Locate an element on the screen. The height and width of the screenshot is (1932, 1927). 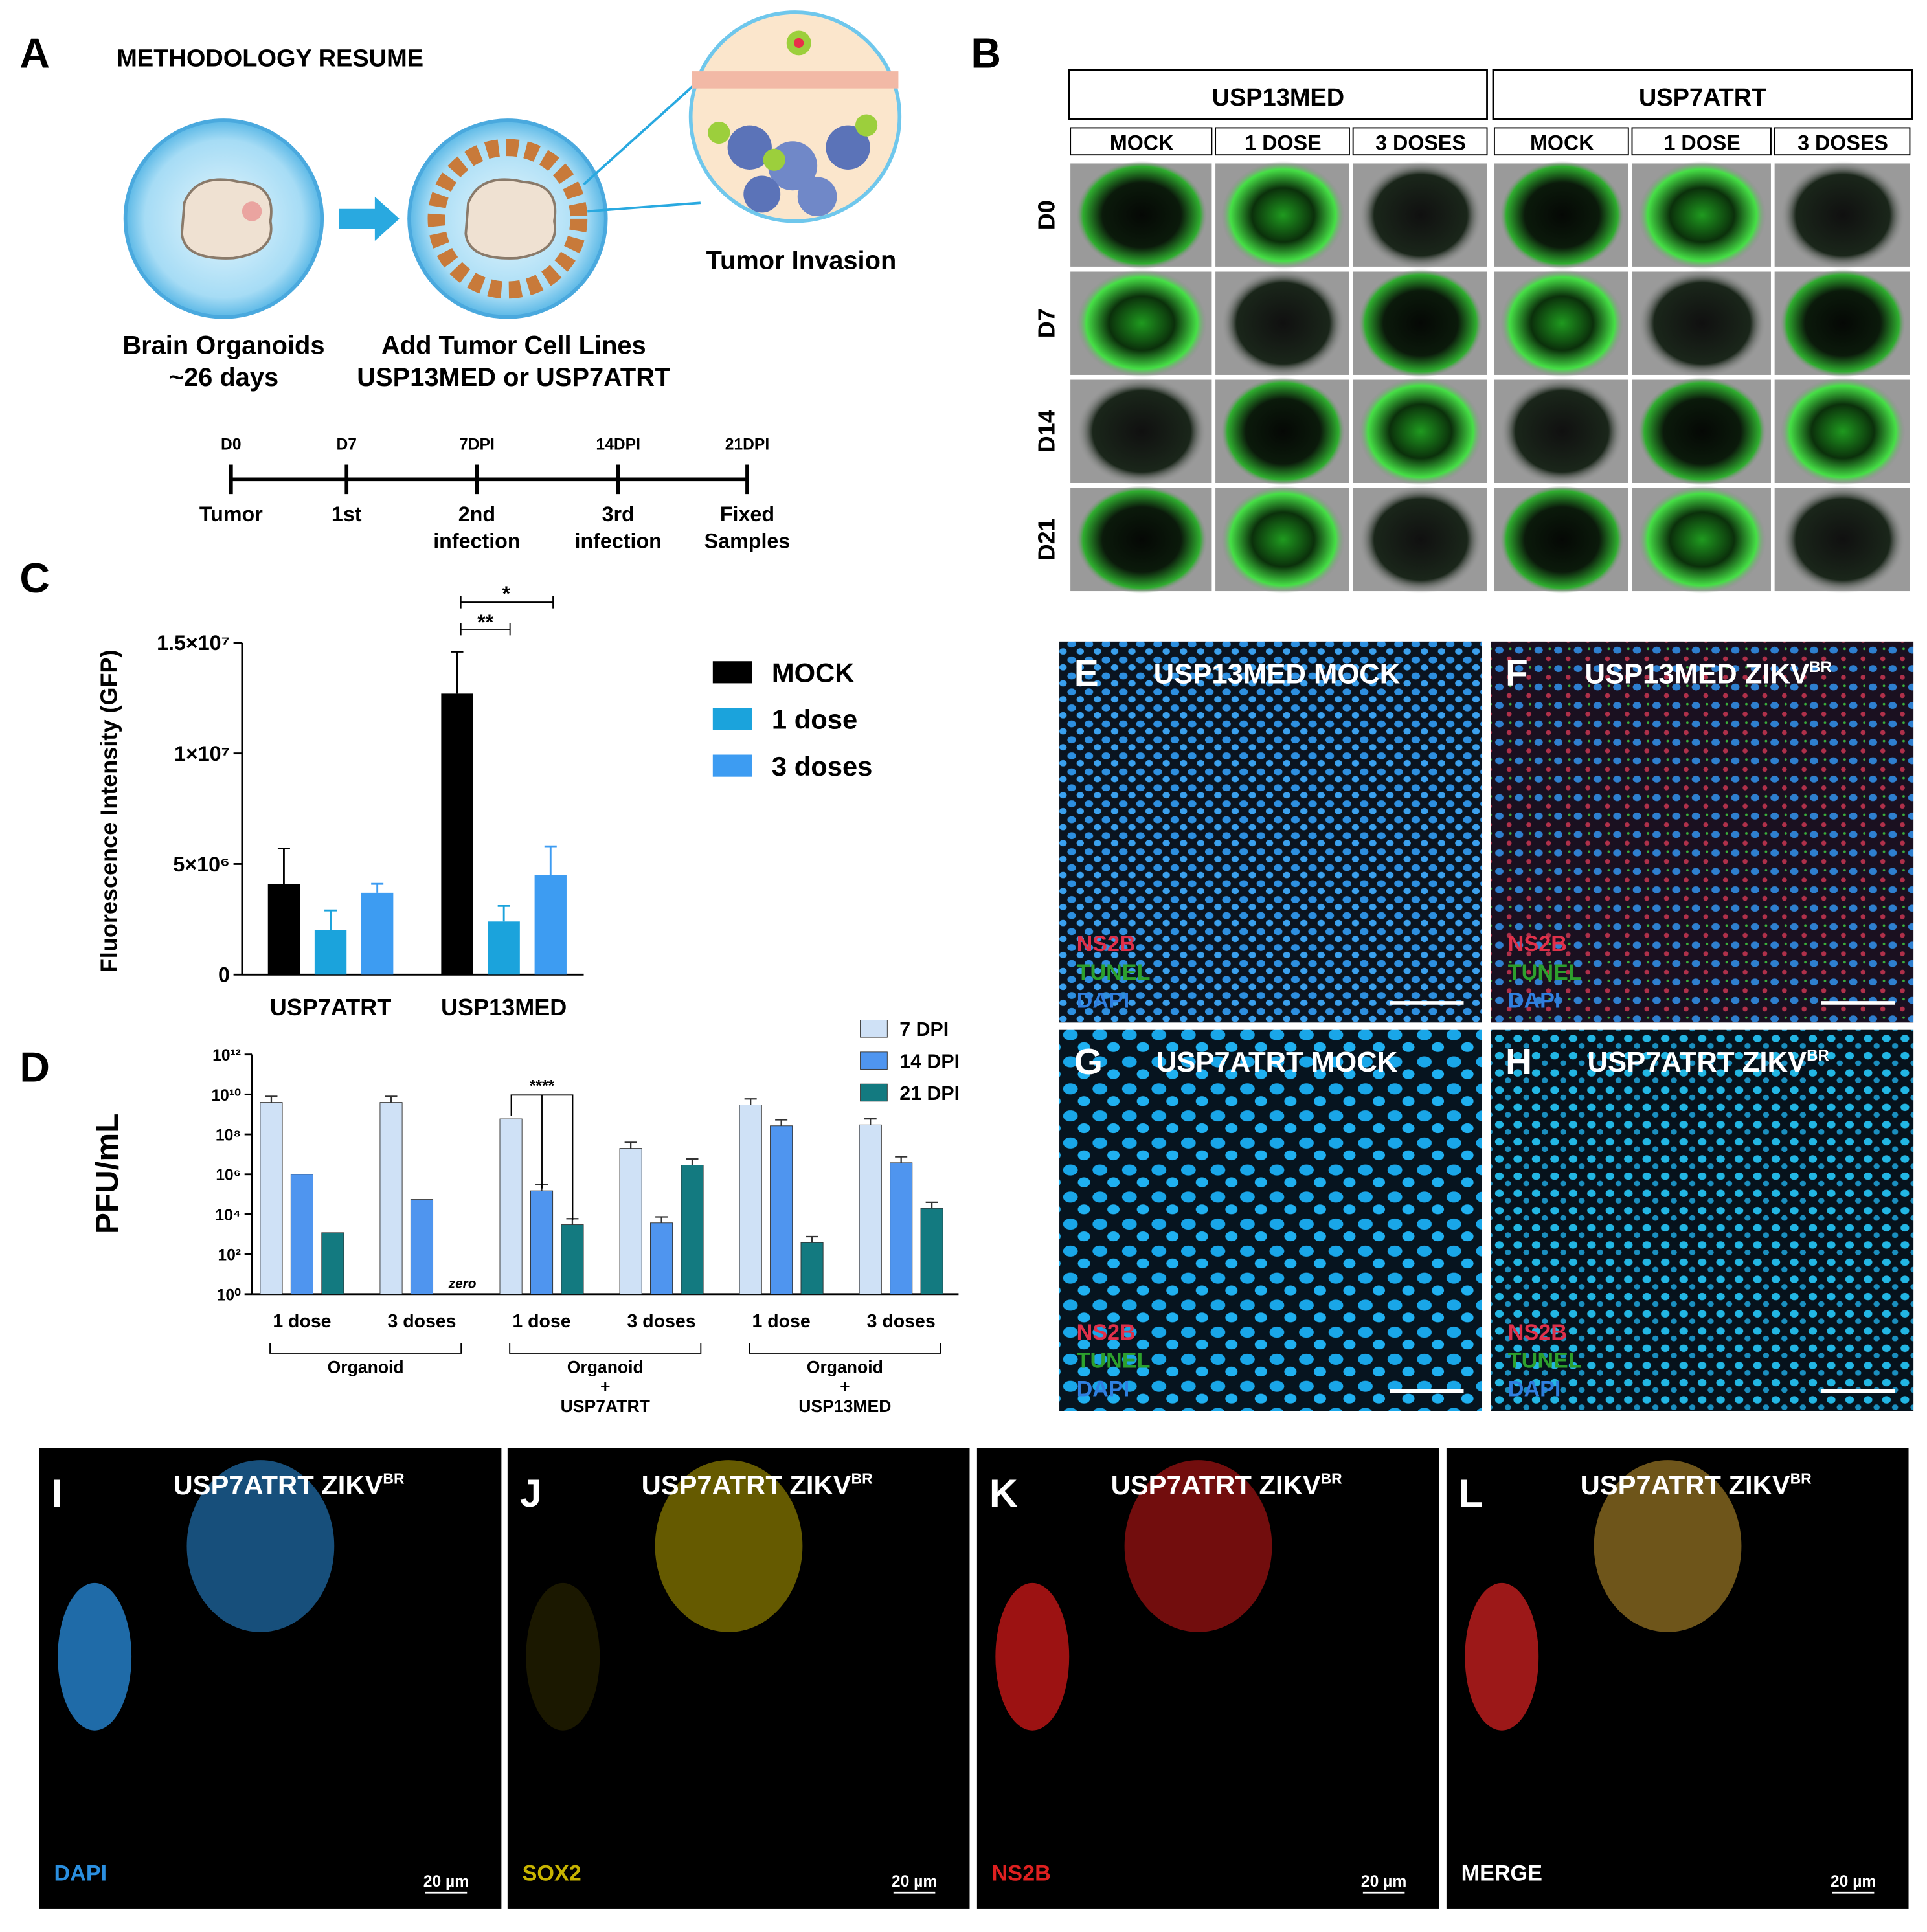
channel-label: MERGE is located at coordinates (1501, 1873).